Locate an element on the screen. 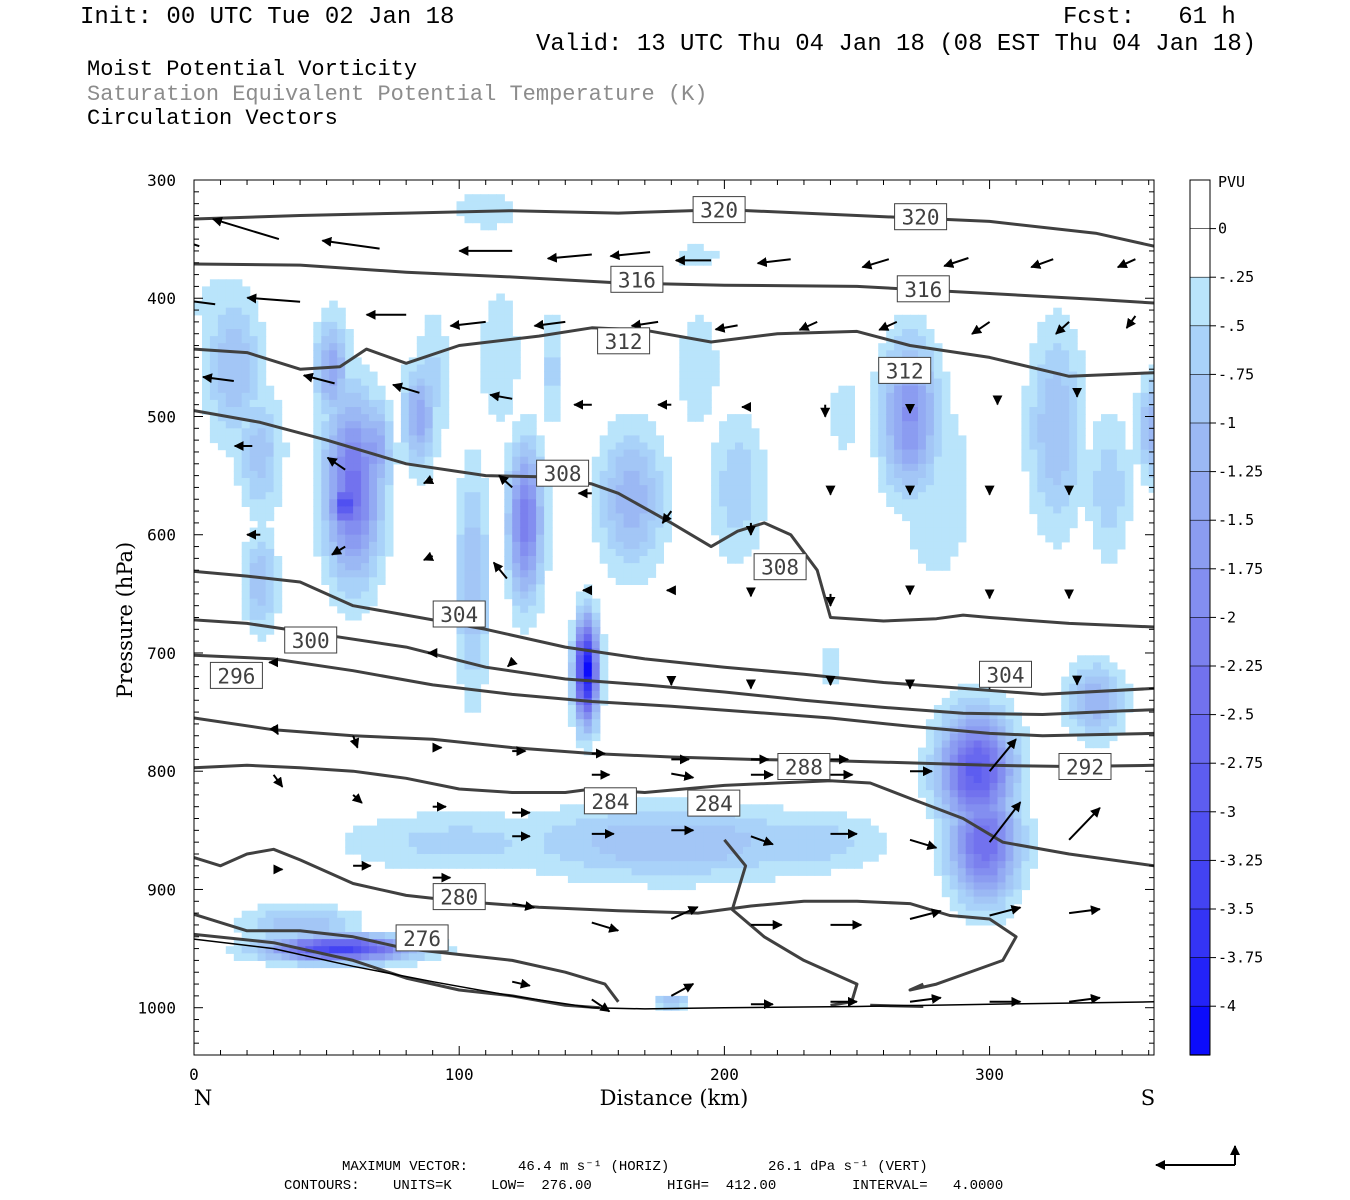 This screenshot has width=1350, height=1200. contour-label: 292 is located at coordinates (1085, 766).